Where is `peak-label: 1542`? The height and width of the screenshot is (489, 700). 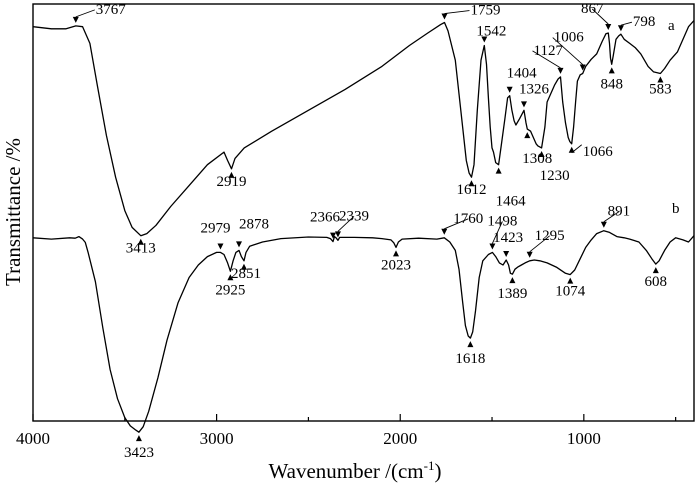
peak-label: 1542 is located at coordinates (491, 32).